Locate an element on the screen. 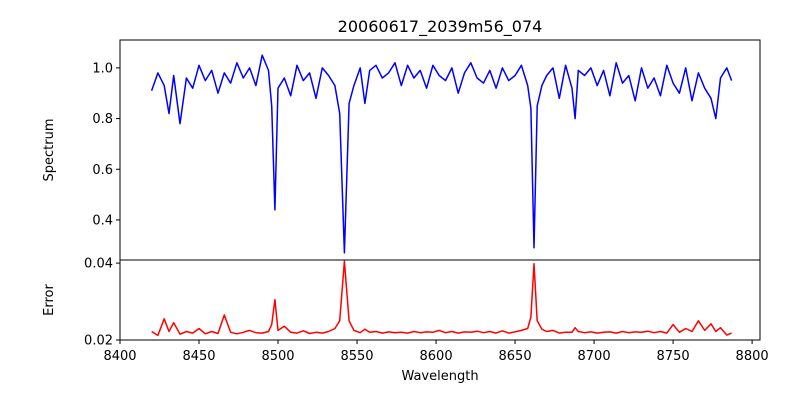  error-ytick-label: 0.04 is located at coordinates (98, 264).